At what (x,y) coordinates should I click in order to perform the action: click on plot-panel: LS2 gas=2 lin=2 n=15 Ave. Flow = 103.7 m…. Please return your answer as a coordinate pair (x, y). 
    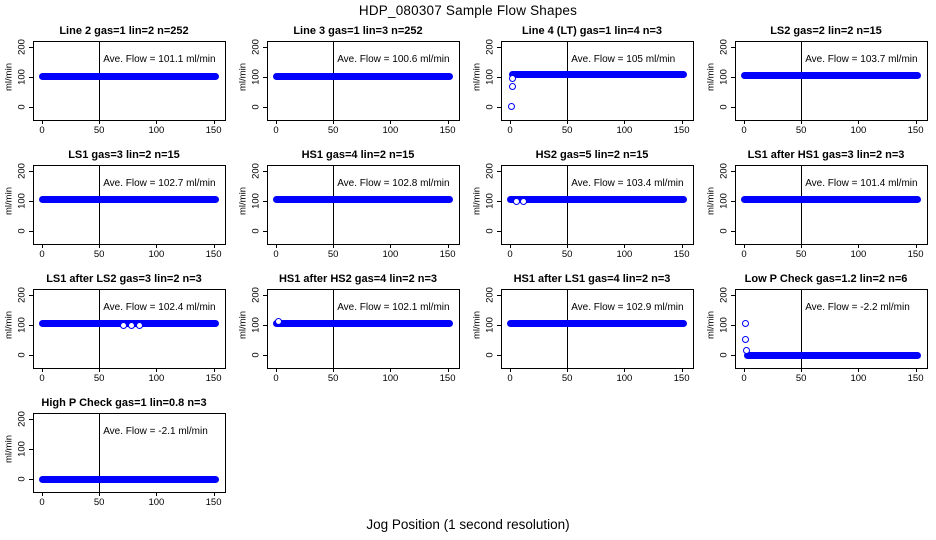
    Looking at the image, I should click on (819, 84).